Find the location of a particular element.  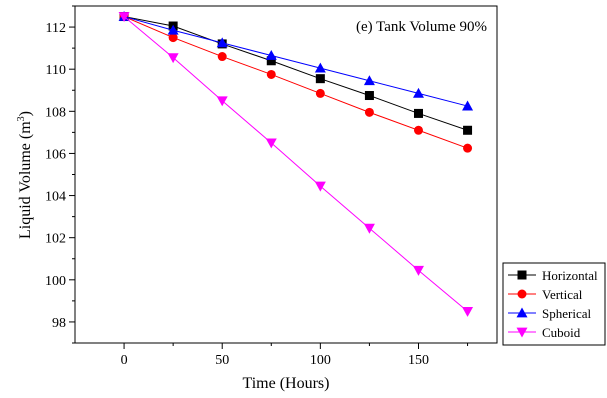

y-tick-label: 100 is located at coordinates (55, 281).